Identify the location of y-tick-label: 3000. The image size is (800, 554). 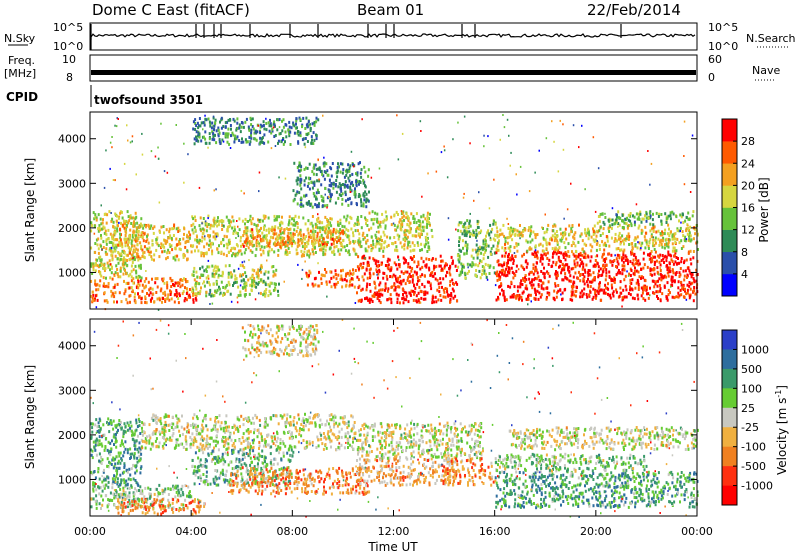
(72, 183).